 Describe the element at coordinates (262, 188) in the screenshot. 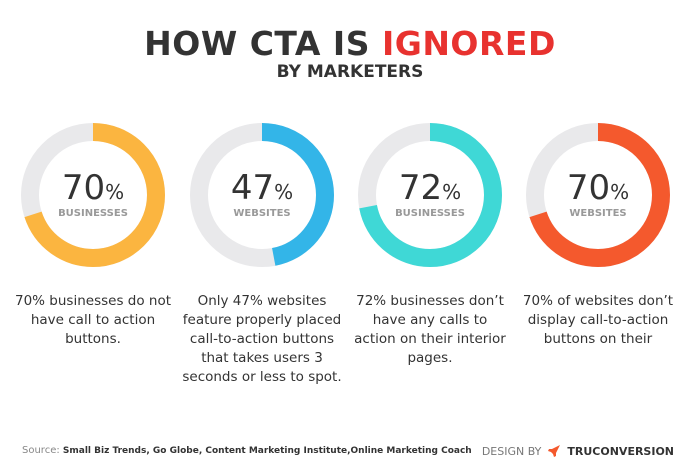

I see `donut-value-label: 47%` at that location.